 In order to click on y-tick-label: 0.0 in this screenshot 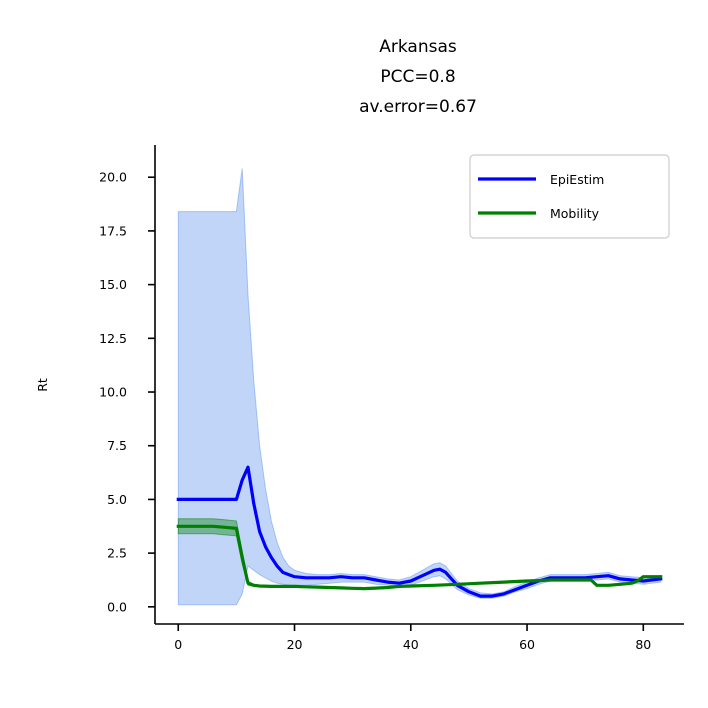, I will do `click(117, 606)`.